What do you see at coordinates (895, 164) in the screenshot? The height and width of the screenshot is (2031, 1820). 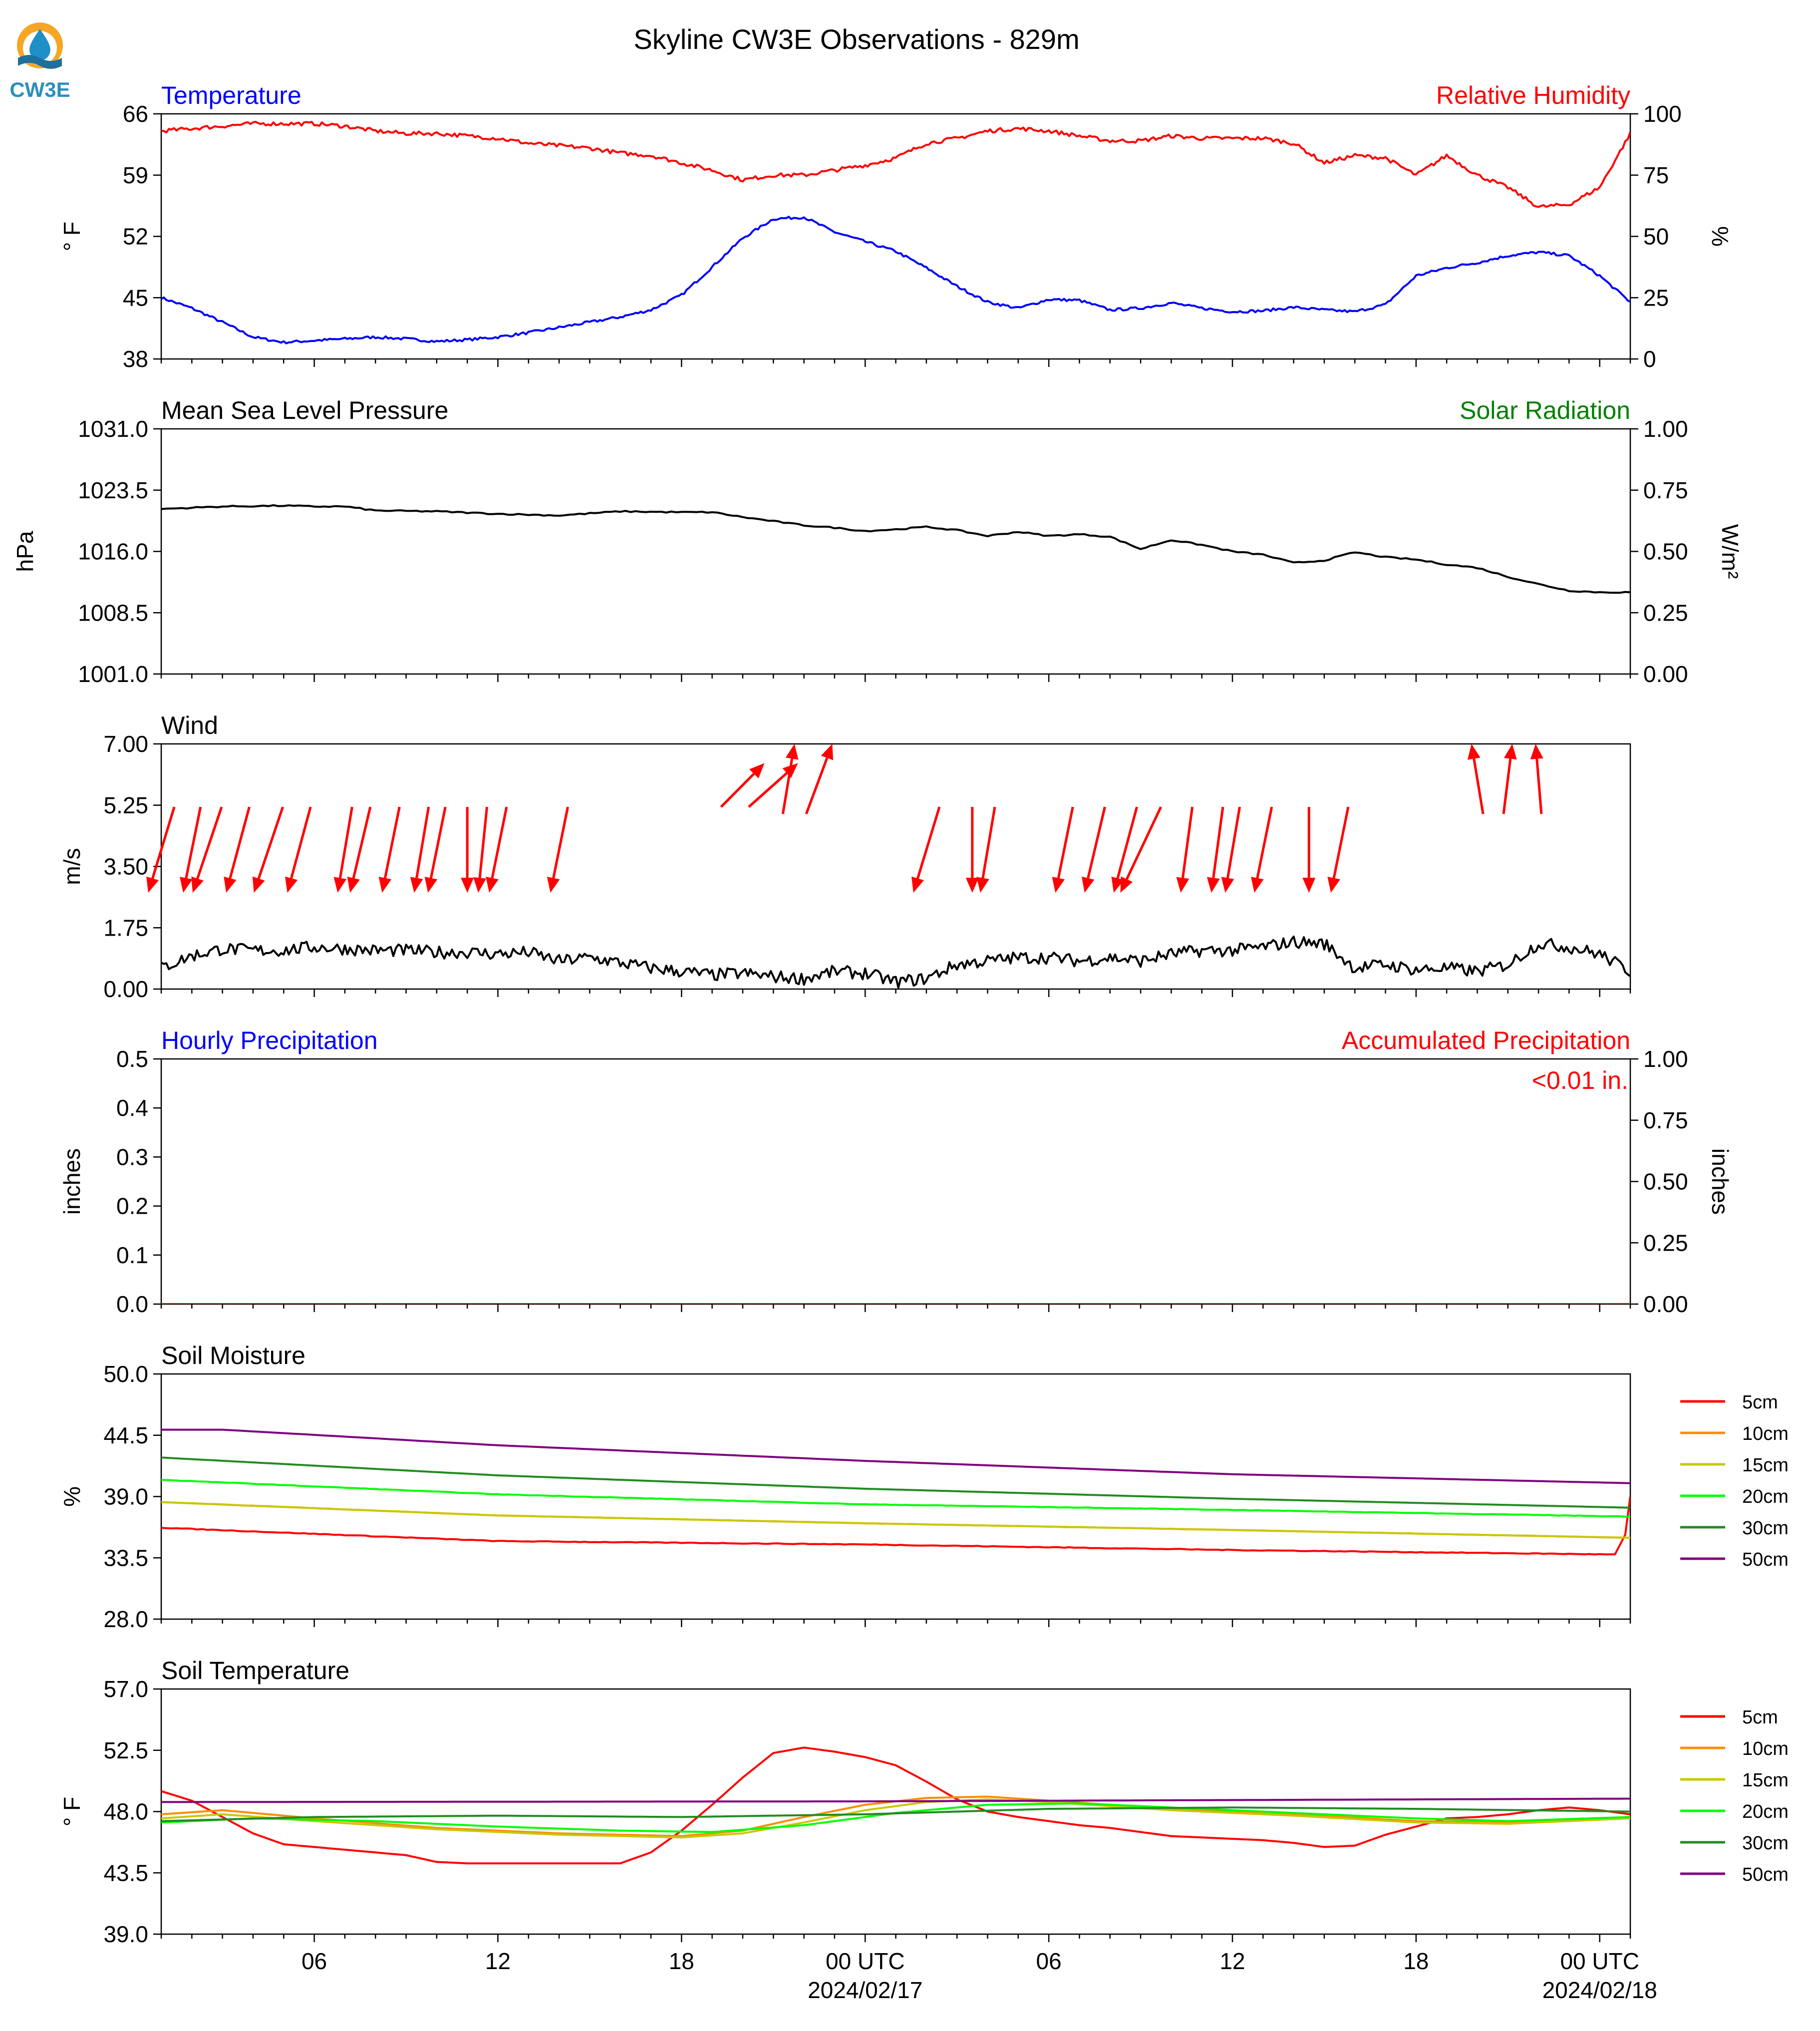 I see `series-line-relative-humidity` at bounding box center [895, 164].